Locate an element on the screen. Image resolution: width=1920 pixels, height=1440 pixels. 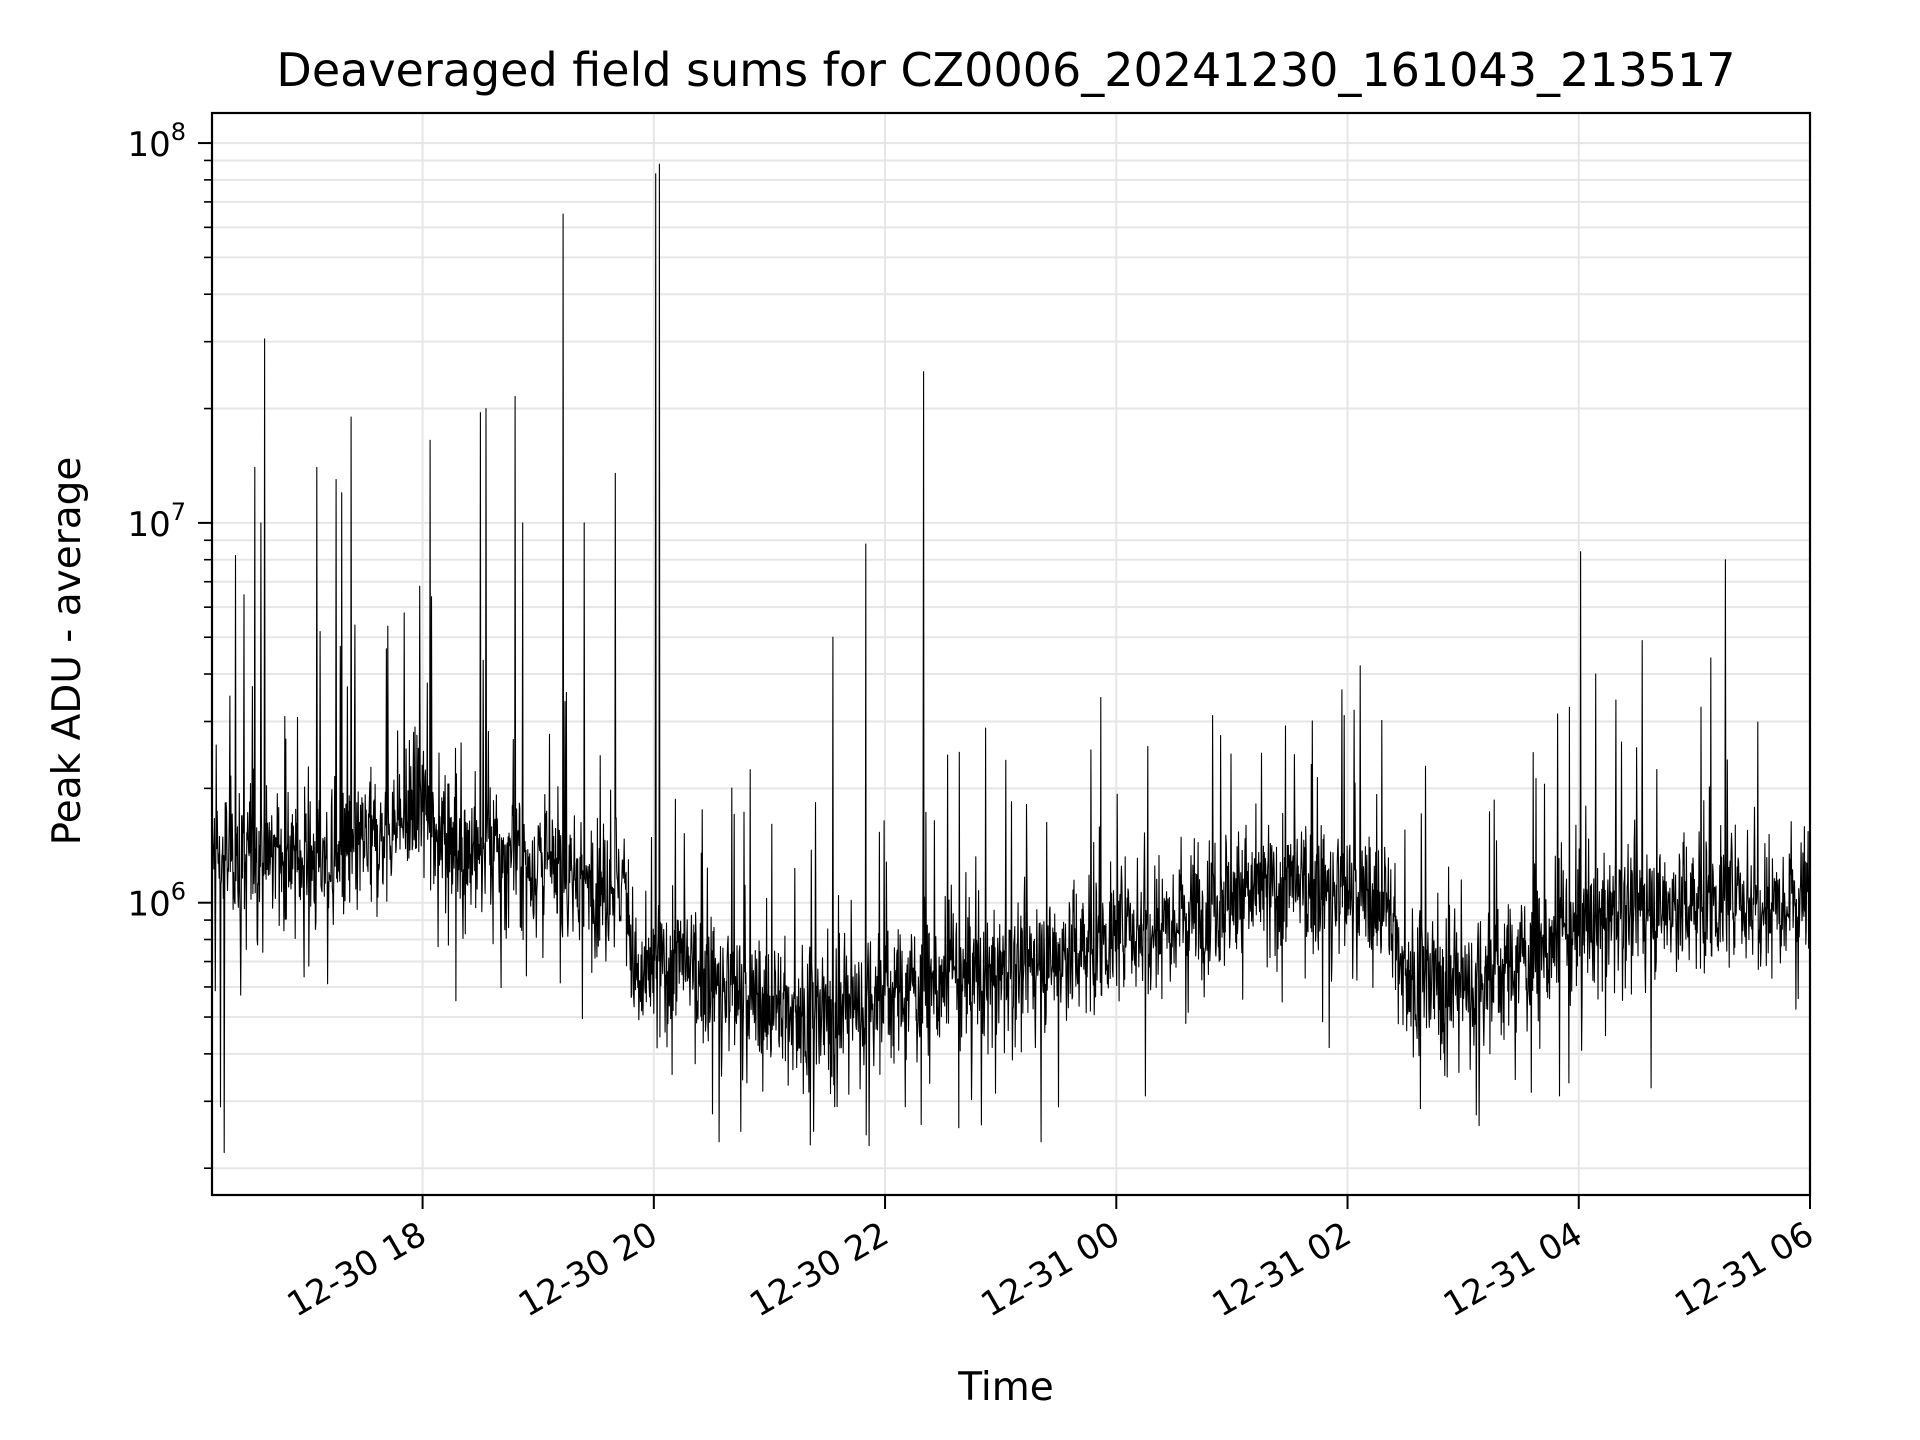
y-axis-label: Peak ADU - average is located at coordinates (67, 651).